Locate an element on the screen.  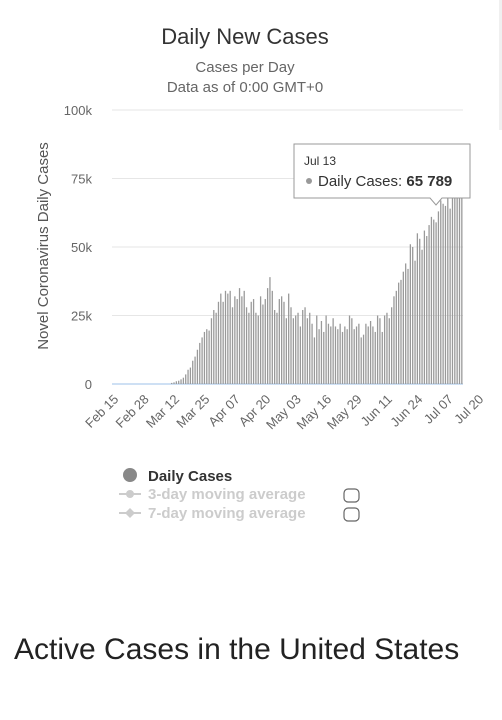
toggle-7-day-checkbox is located at coordinates (351, 514).